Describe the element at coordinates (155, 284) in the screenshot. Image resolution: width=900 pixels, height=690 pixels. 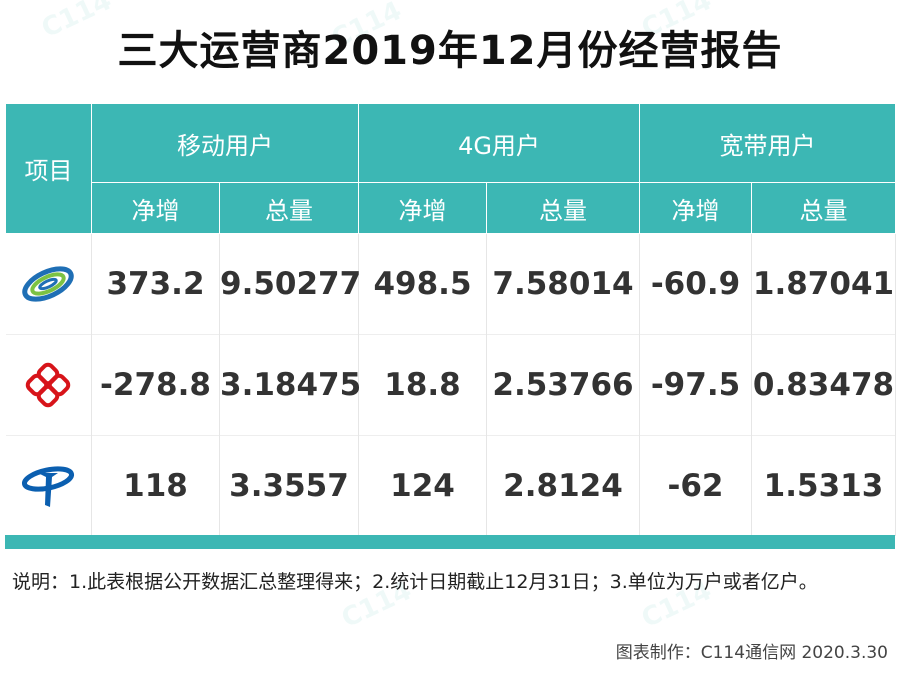
I see `mobile-net-add-value: 373.2` at that location.